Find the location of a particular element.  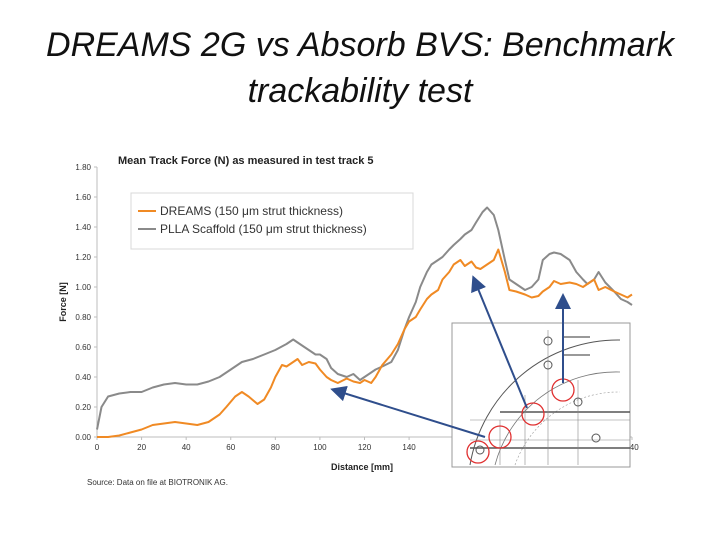

pointer-arrows is located at coordinates (450, 356).